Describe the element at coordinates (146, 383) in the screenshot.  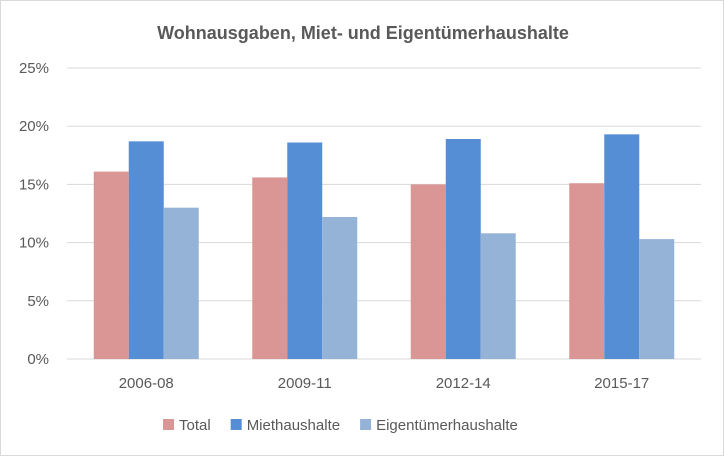
I see `x-tick-label: 2006-08` at that location.